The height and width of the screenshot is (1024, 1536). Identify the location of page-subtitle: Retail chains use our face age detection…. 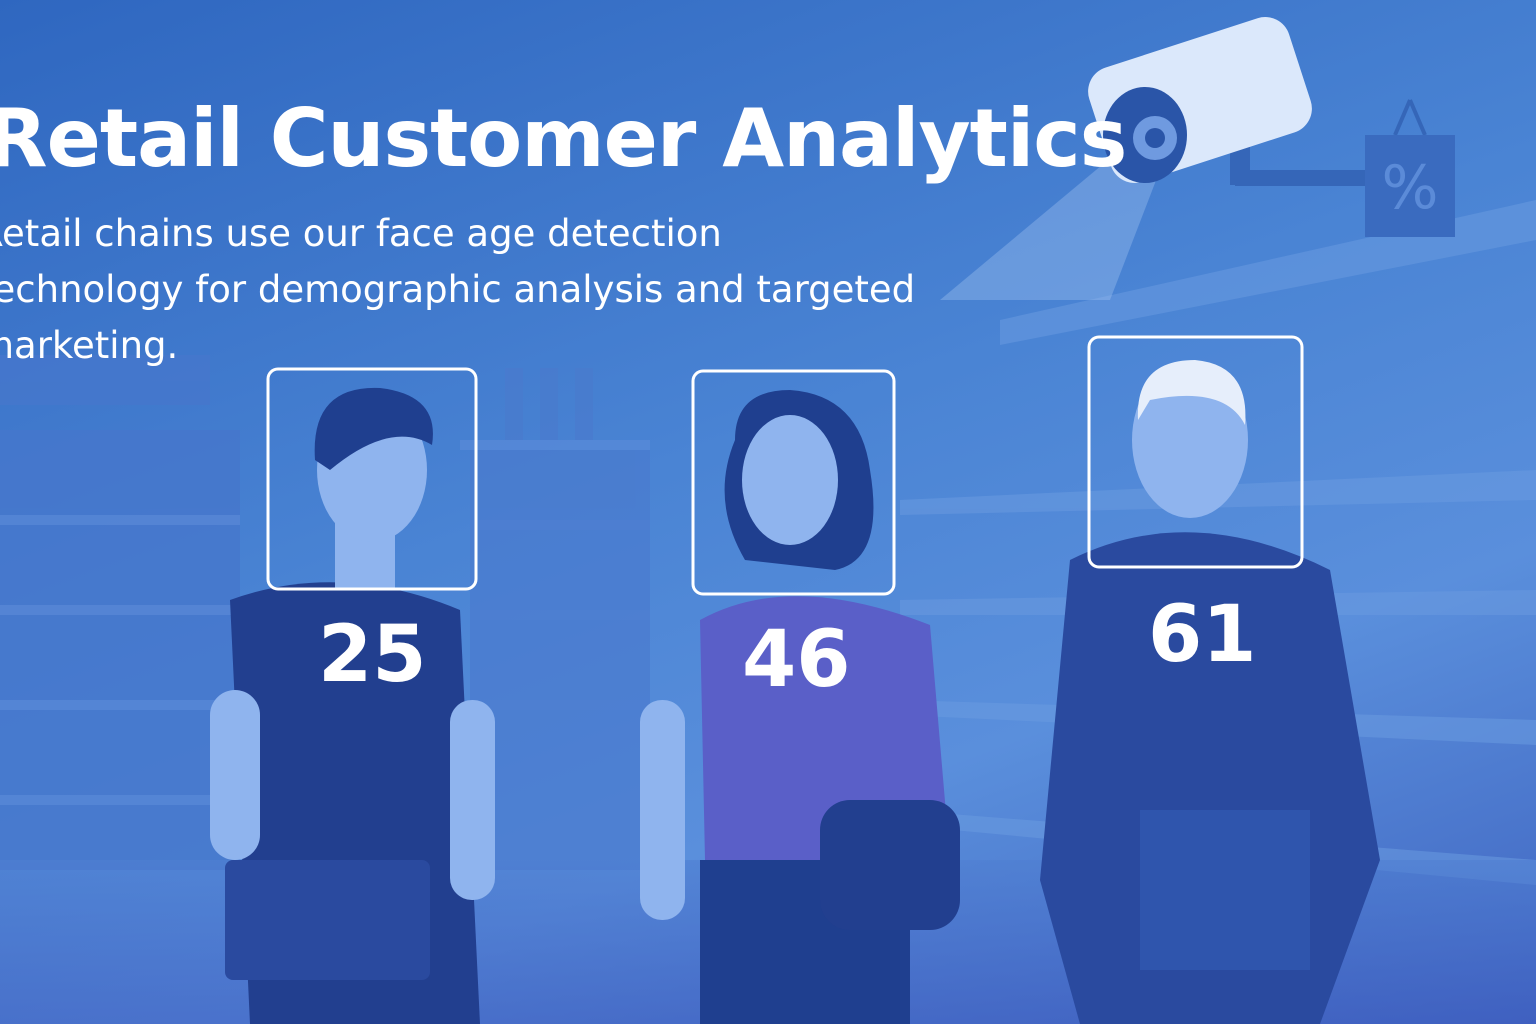
(458, 289).